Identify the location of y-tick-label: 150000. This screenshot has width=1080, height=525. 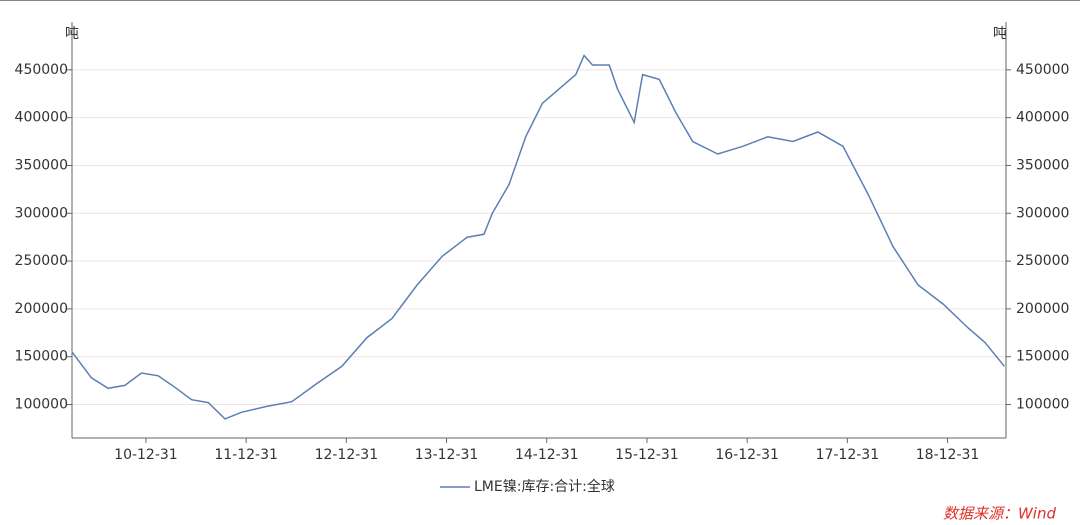
(41, 357).